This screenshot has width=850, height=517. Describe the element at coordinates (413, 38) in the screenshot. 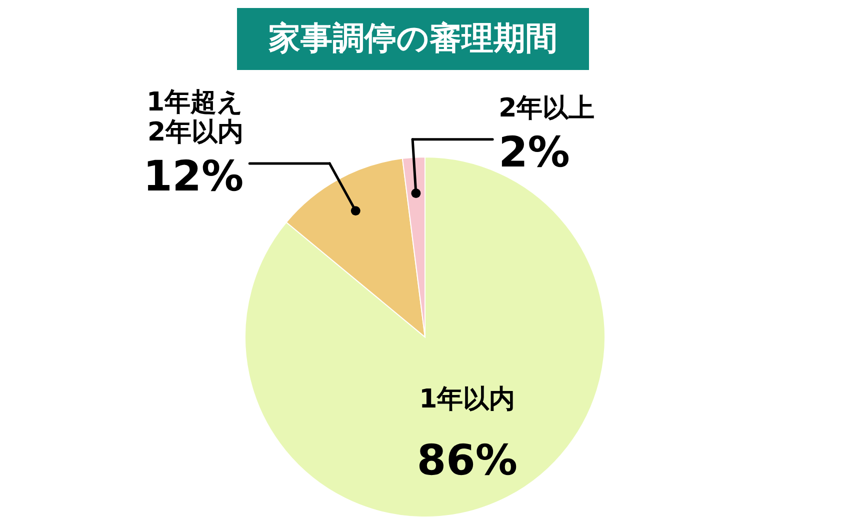

I see `chart-title: 家事調停の審理期間` at that location.